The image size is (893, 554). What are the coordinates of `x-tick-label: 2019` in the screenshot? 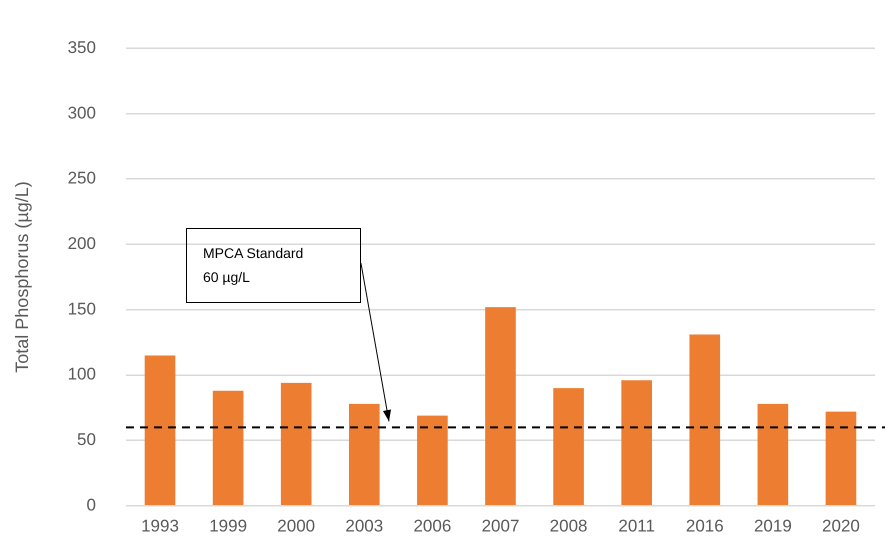 It's located at (773, 526).